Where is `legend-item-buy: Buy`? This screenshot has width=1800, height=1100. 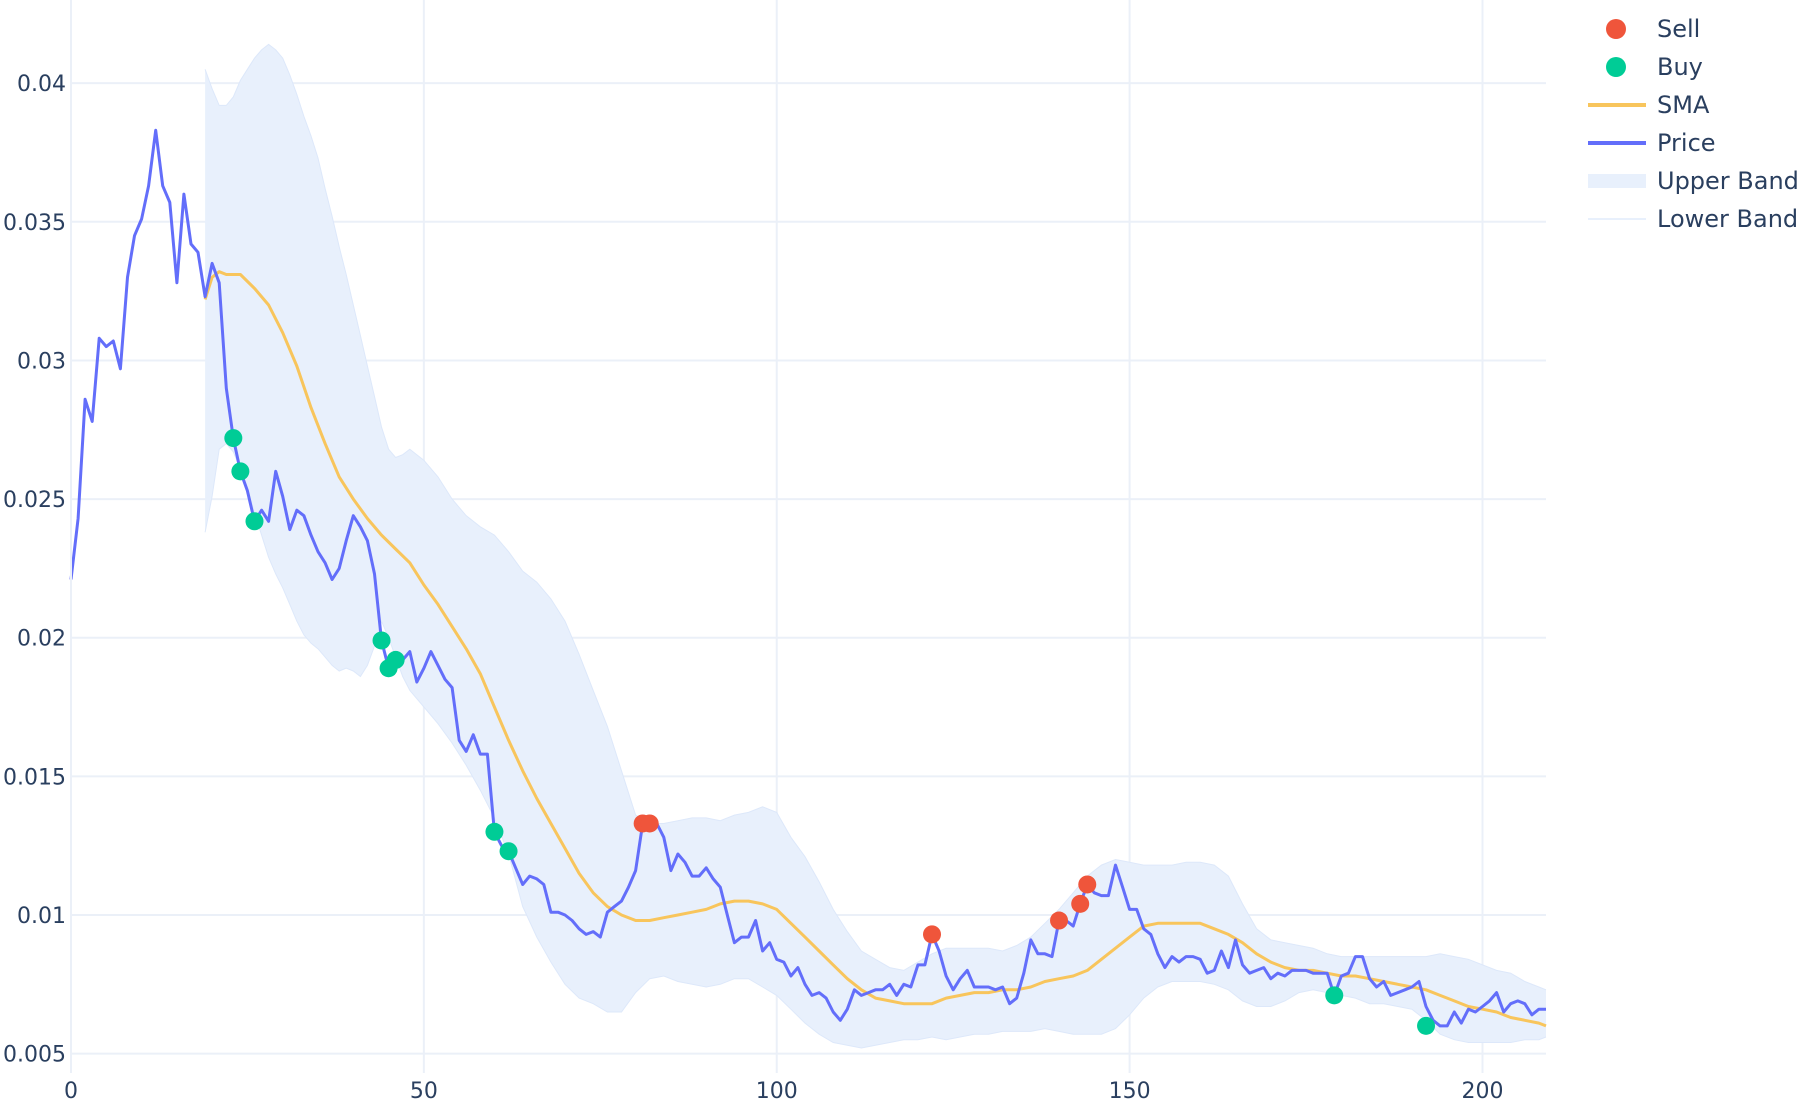 legend-item-buy: Buy is located at coordinates (1654, 67).